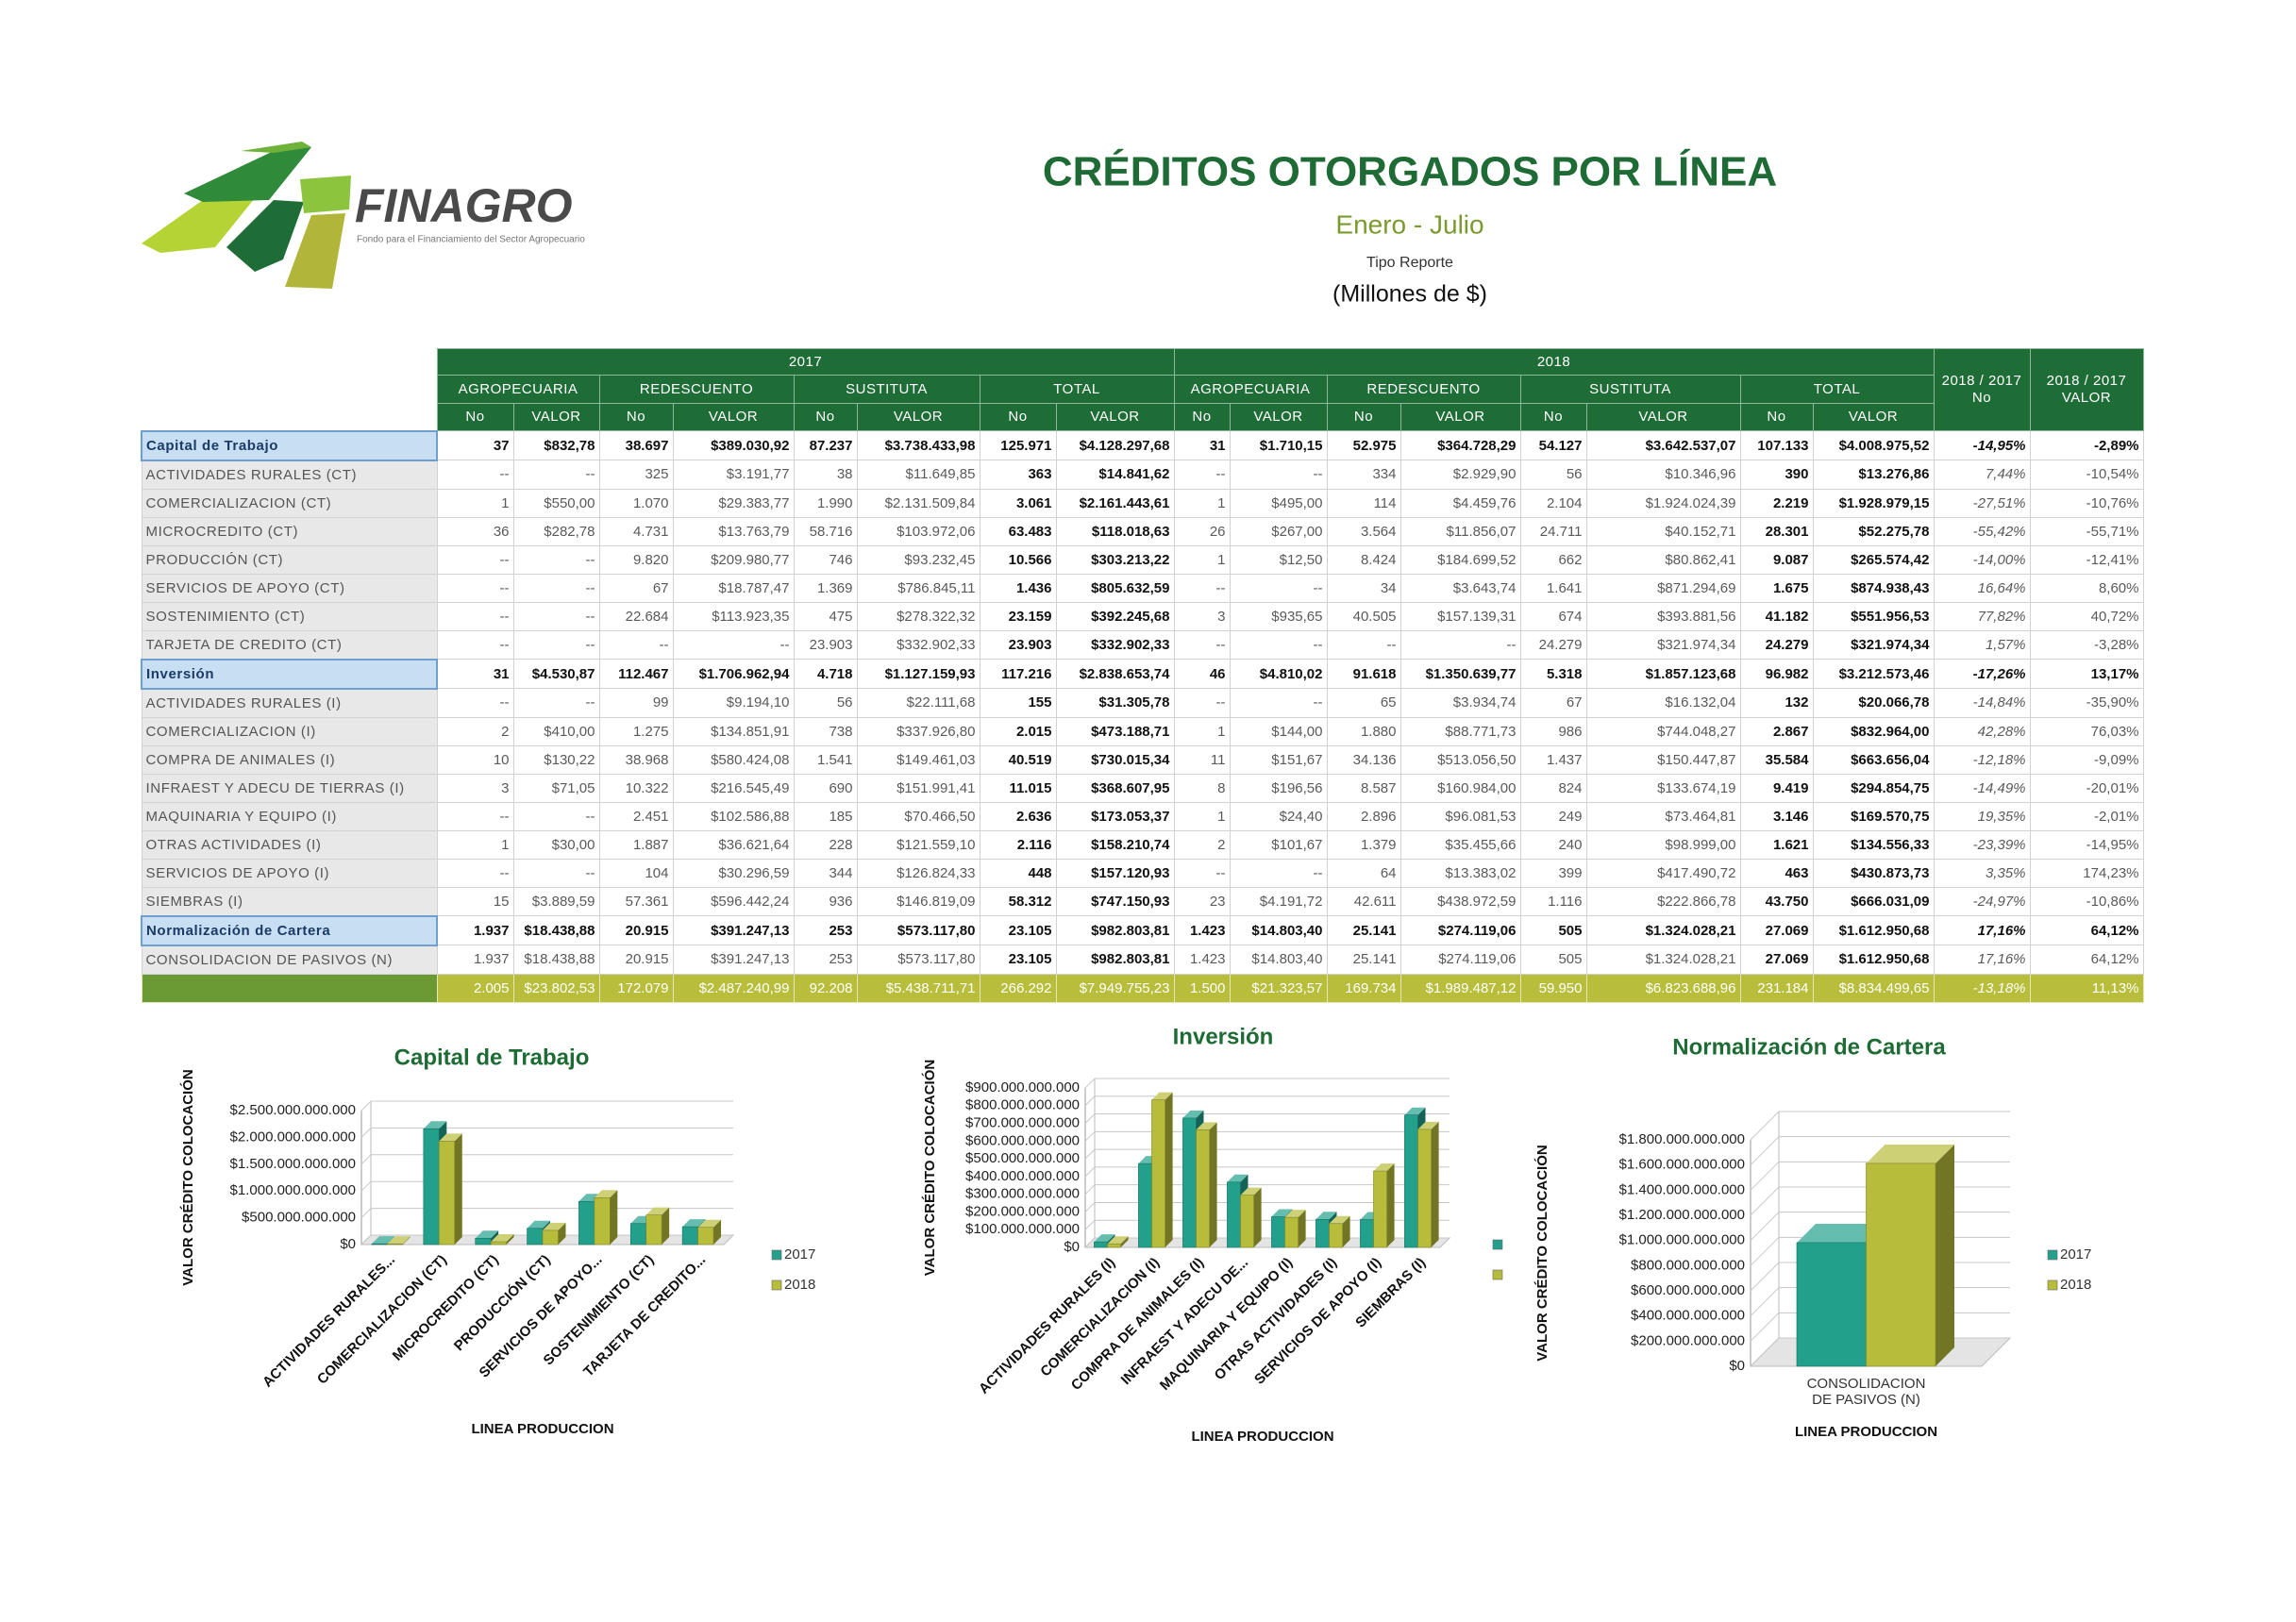 This screenshot has height=1622, width=2296. Describe the element at coordinates (1867, 1392) in the screenshot. I see `x-tick-label-box: CONSOLIDACION DE PASIVOS (N)` at that location.